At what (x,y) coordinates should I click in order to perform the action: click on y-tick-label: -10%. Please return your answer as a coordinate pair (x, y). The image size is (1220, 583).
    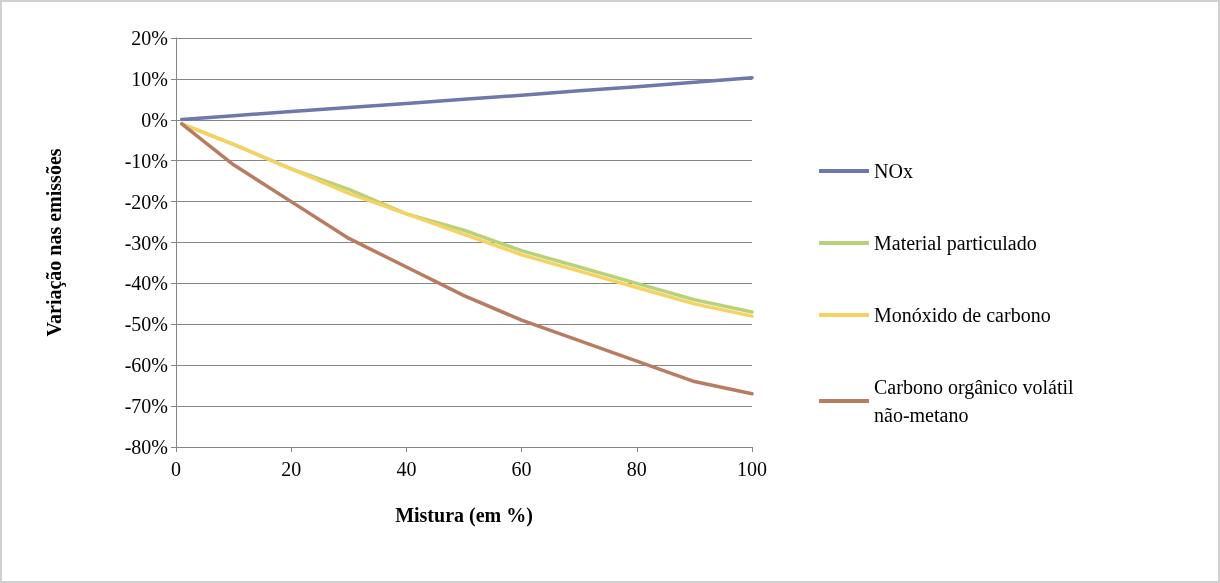
    Looking at the image, I should click on (146, 160).